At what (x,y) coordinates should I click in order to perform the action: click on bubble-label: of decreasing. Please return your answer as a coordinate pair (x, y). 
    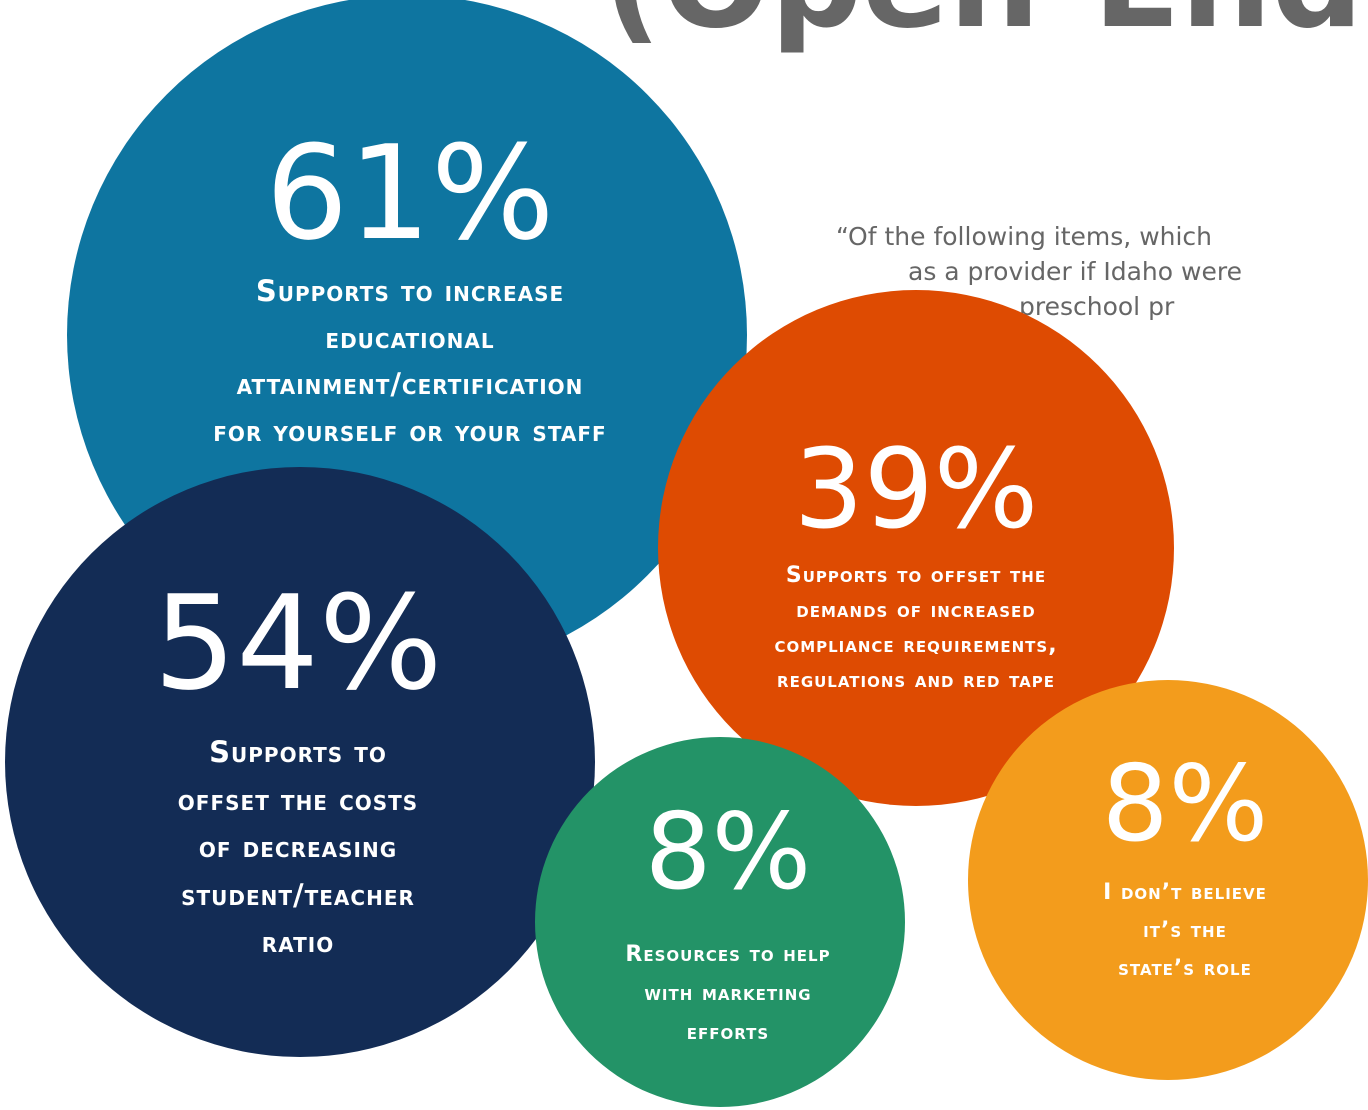
    Looking at the image, I should click on (298, 847).